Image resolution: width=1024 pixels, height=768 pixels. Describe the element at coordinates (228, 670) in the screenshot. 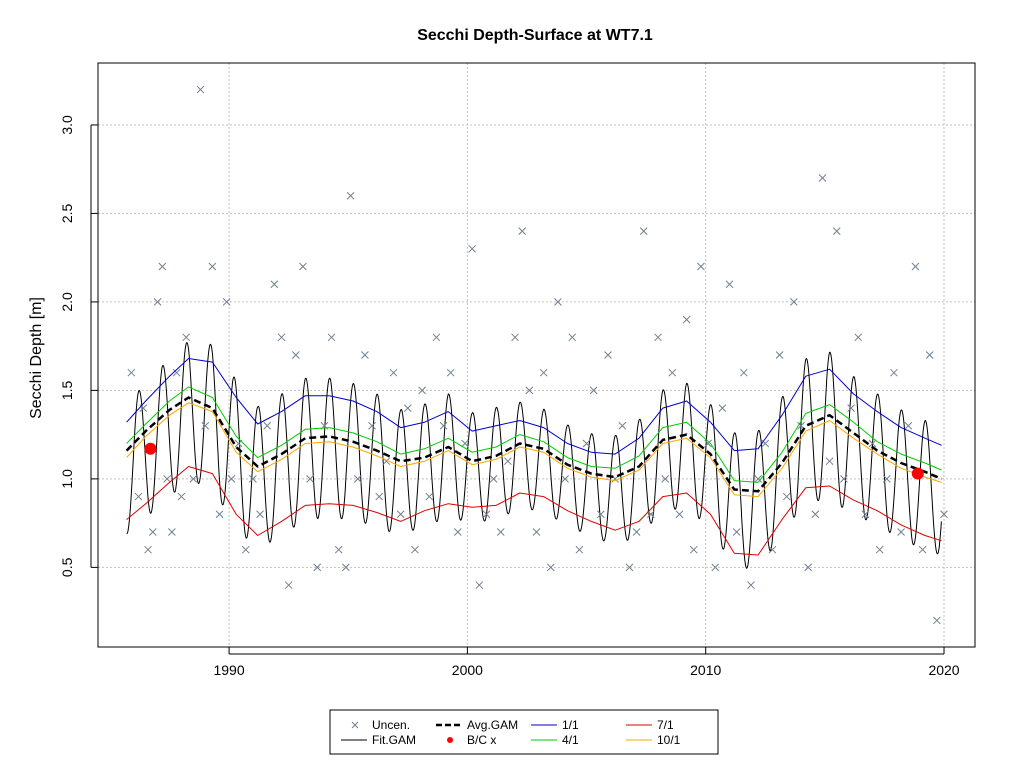

I see `x-tick-label: 1990` at that location.